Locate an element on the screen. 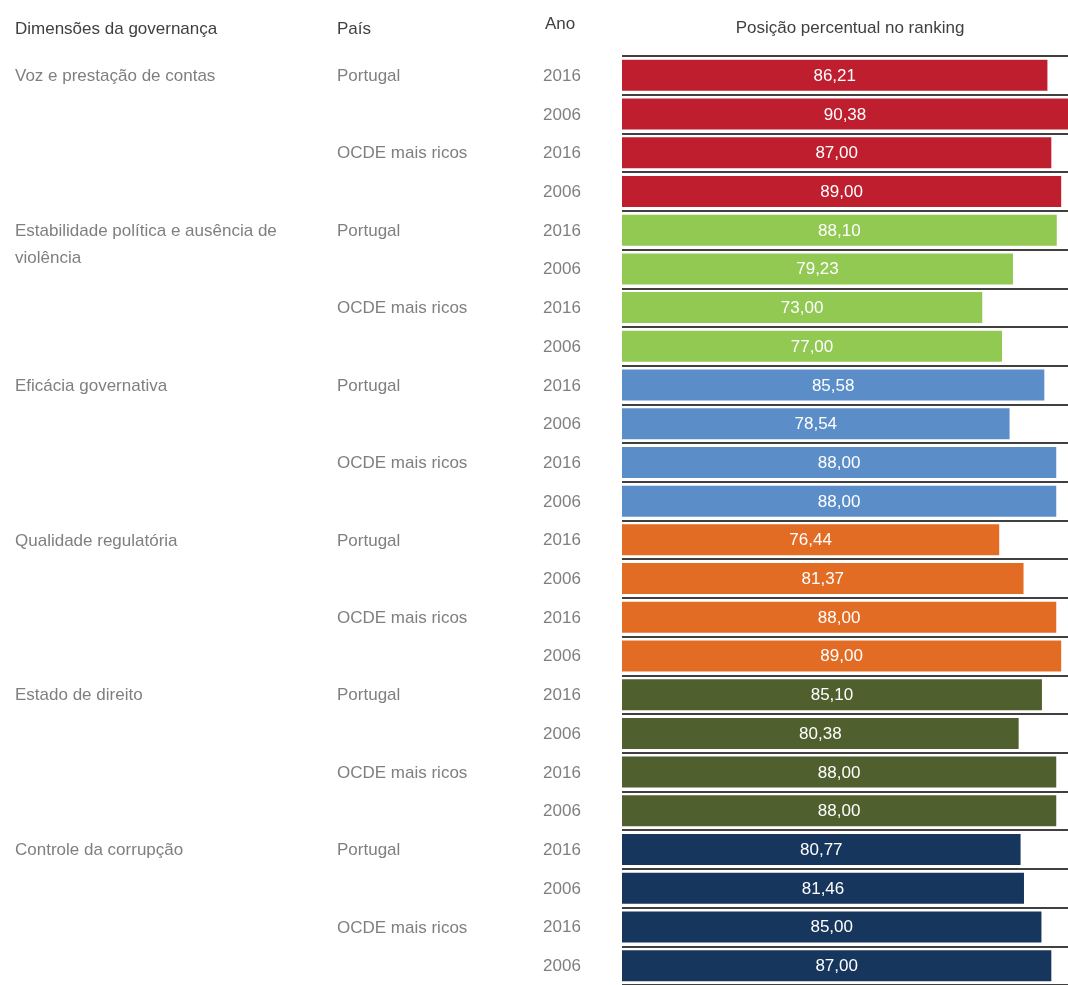  text: Estabilidade política e ausência de violência is located at coordinates (148, 243).